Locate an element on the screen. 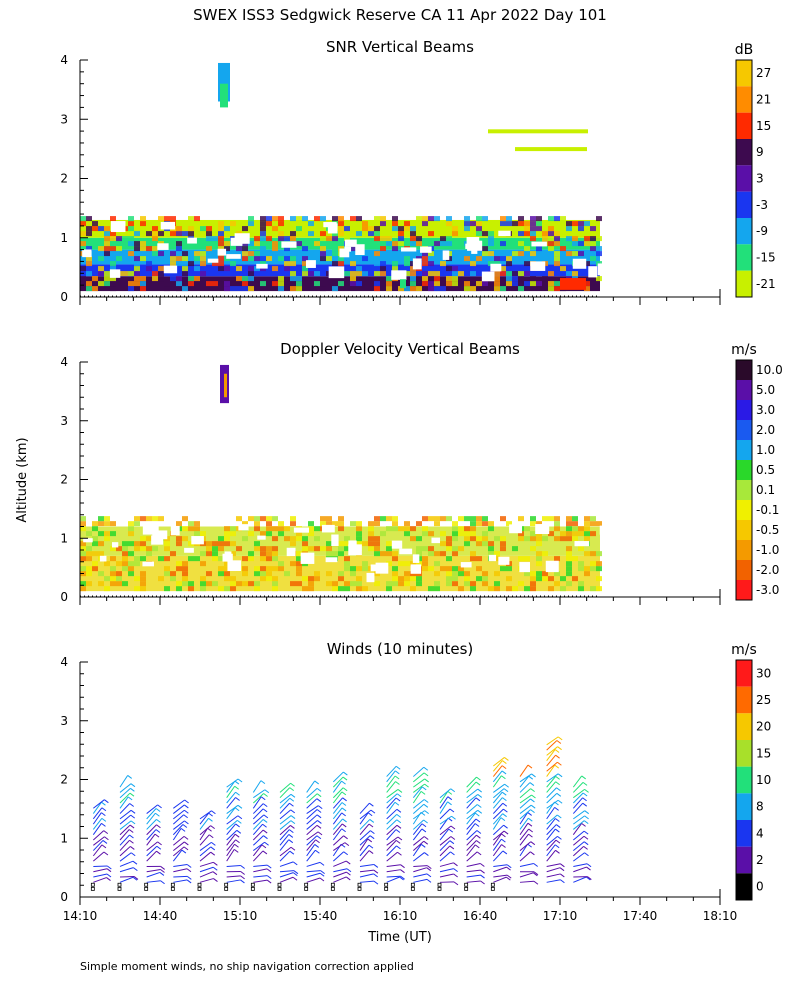  colorbar-label: 5.0 is located at coordinates (765, 390).